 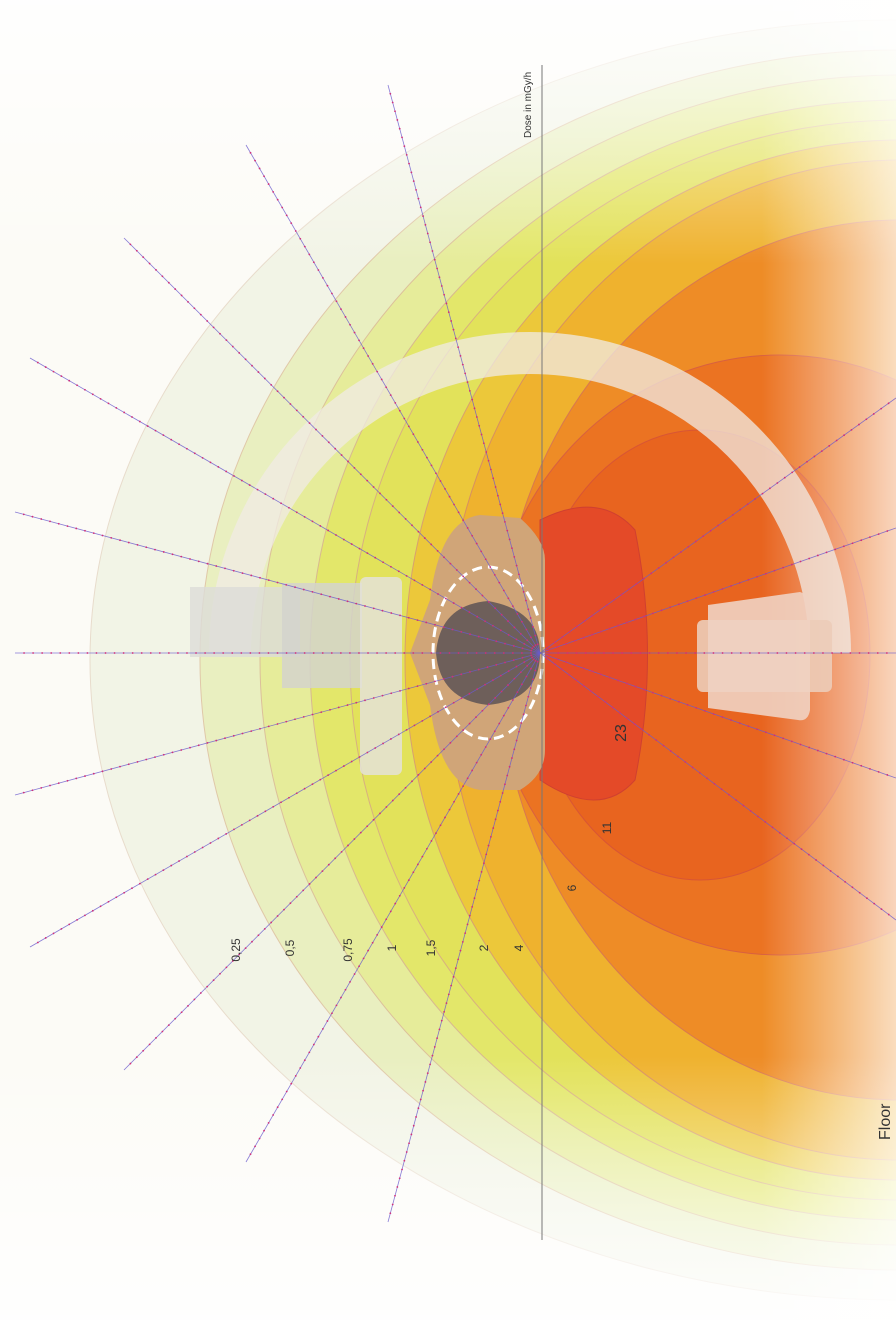 What do you see at coordinates (607, 827) in the screenshot?
I see `contour-label: 11` at bounding box center [607, 827].